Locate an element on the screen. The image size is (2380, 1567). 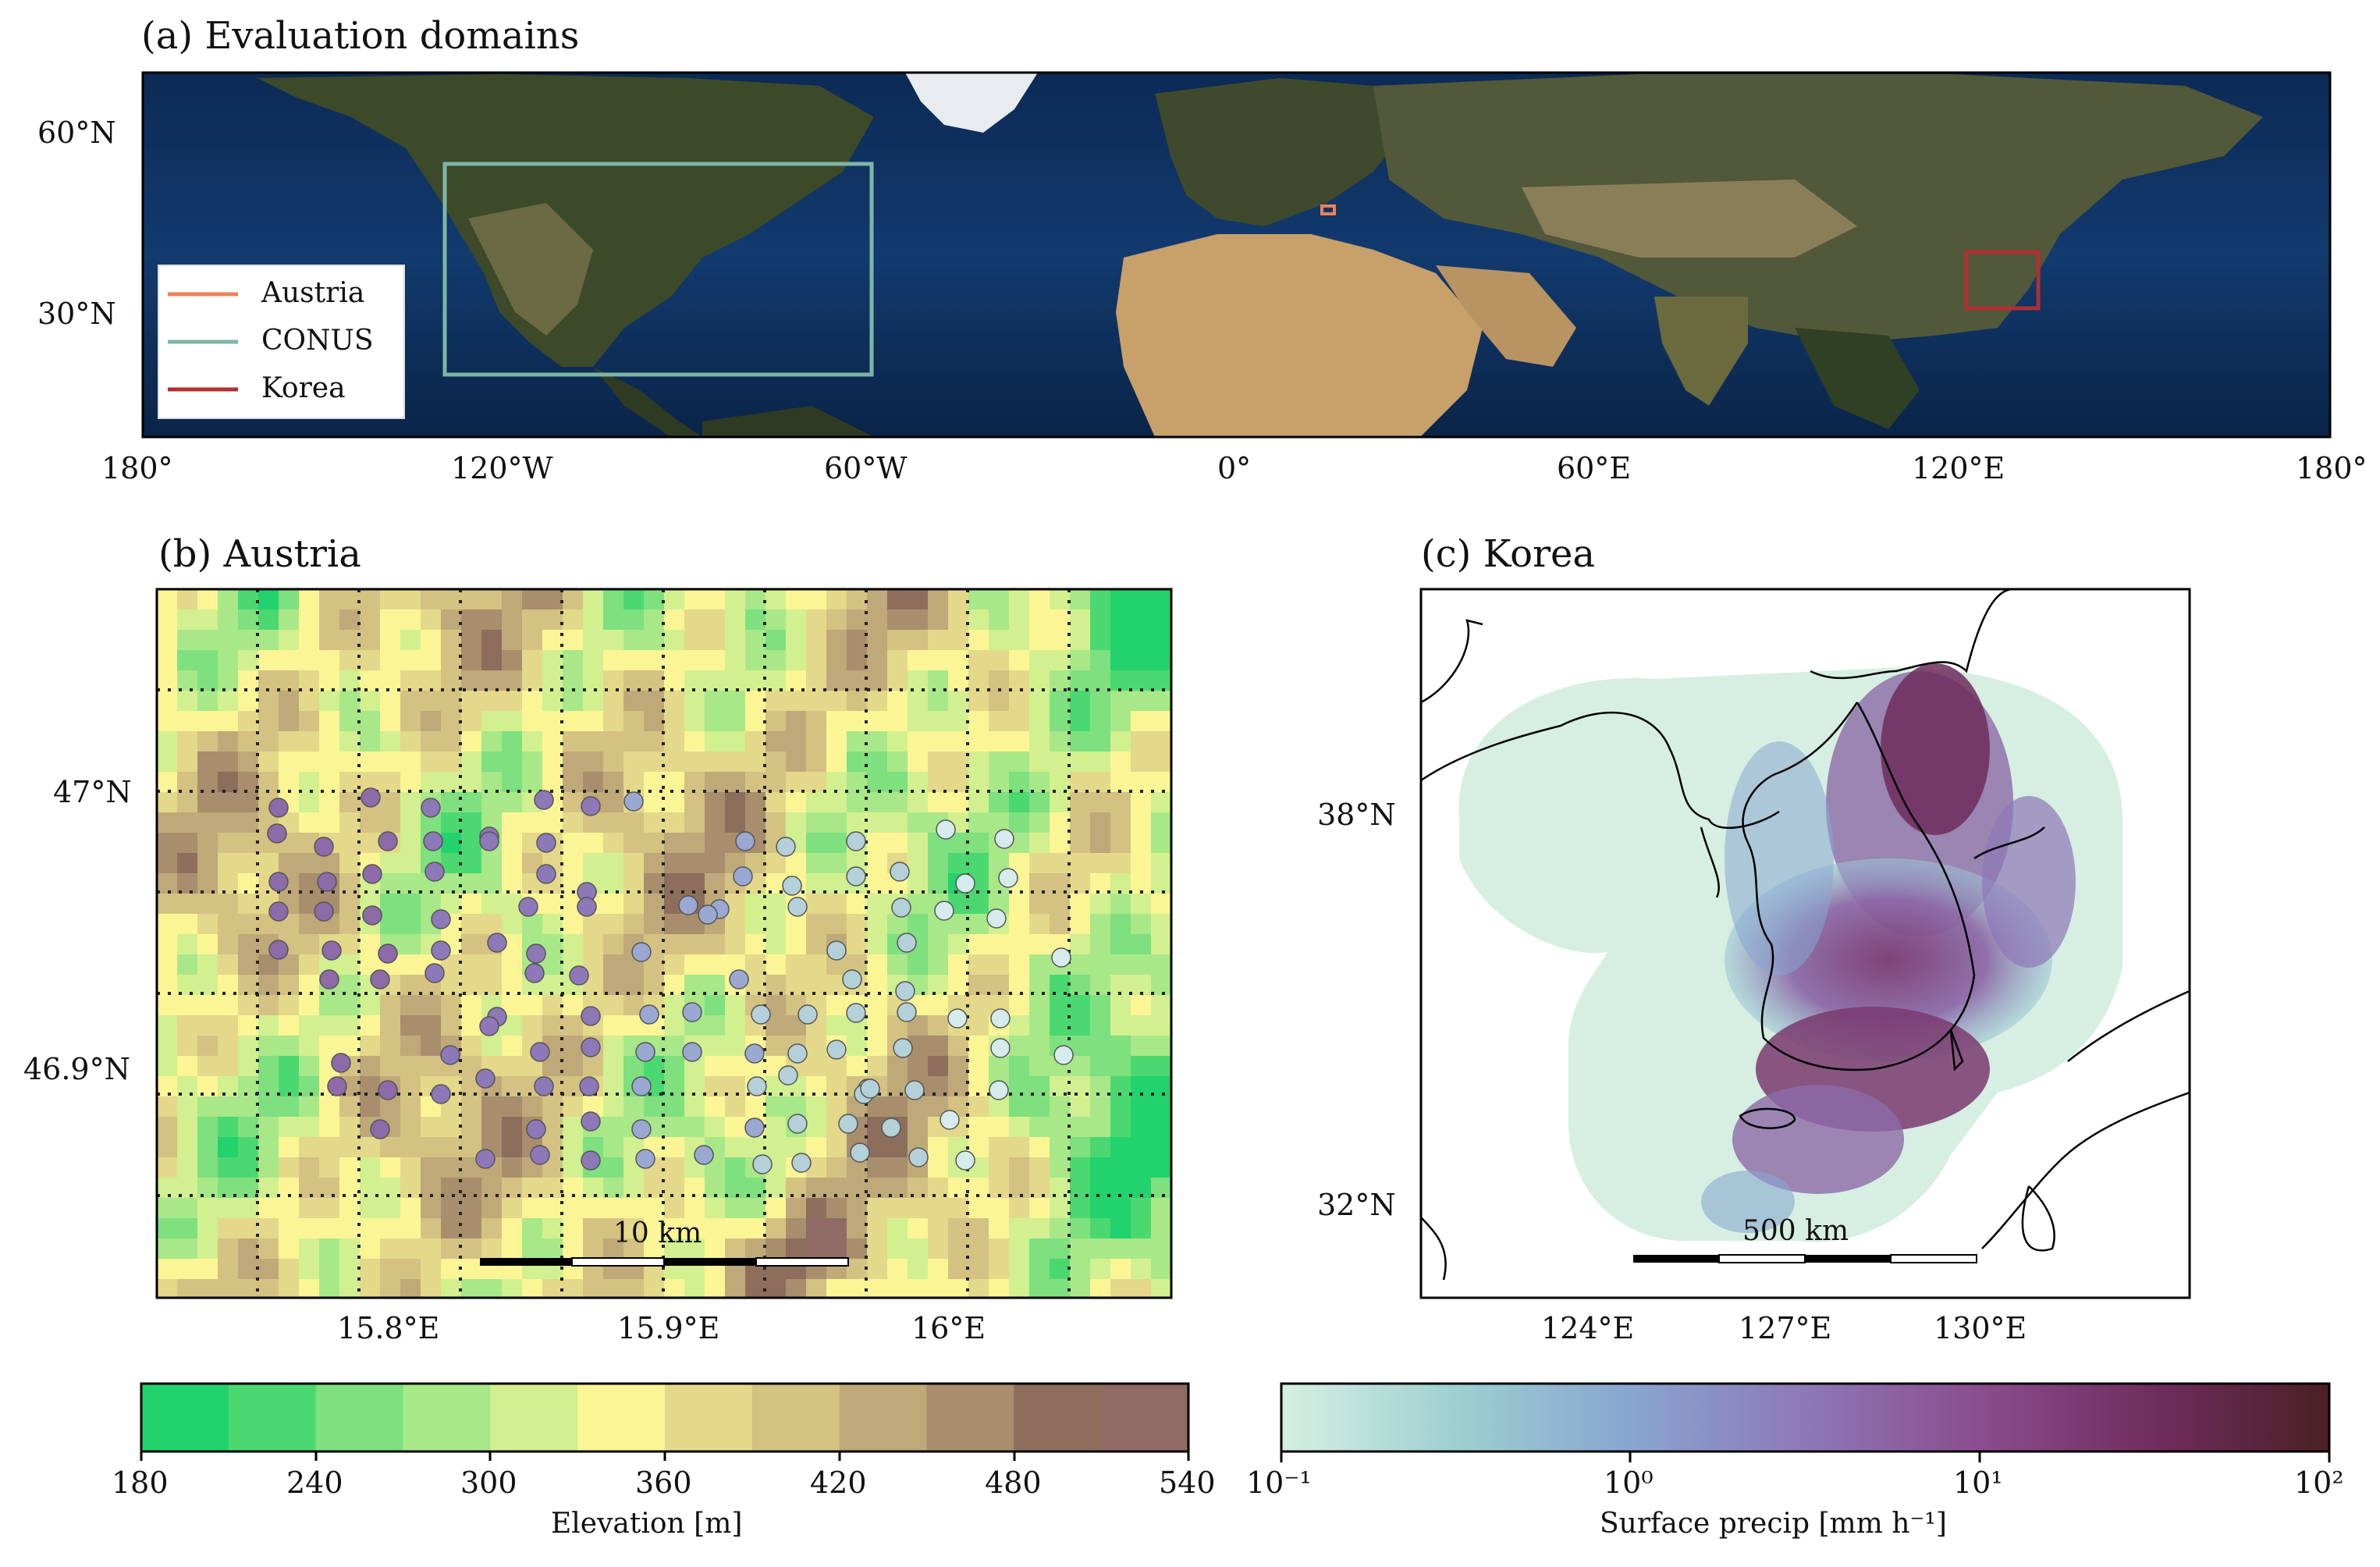
scalebar-c-seg is located at coordinates (1762, 1258).